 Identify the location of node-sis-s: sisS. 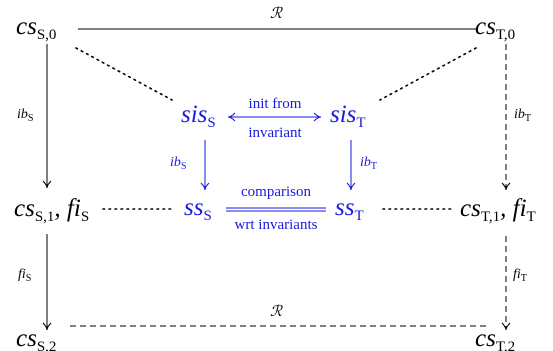
(198, 116).